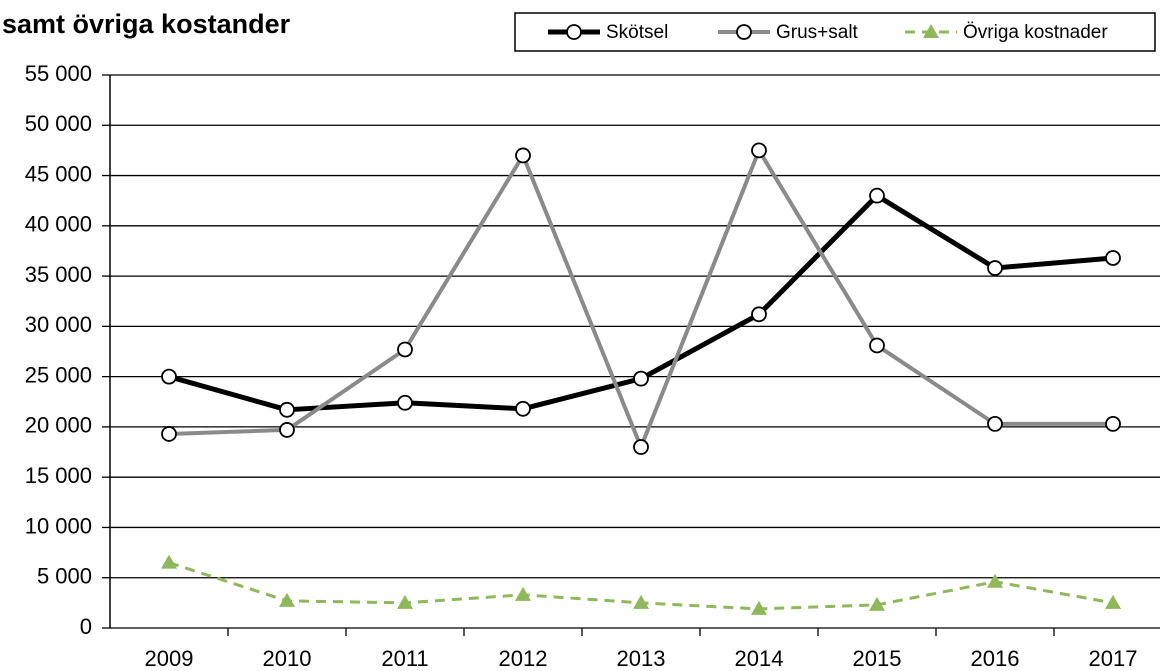 Image resolution: width=1160 pixels, height=671 pixels. What do you see at coordinates (995, 658) in the screenshot?
I see `x-tick-label: 2016` at bounding box center [995, 658].